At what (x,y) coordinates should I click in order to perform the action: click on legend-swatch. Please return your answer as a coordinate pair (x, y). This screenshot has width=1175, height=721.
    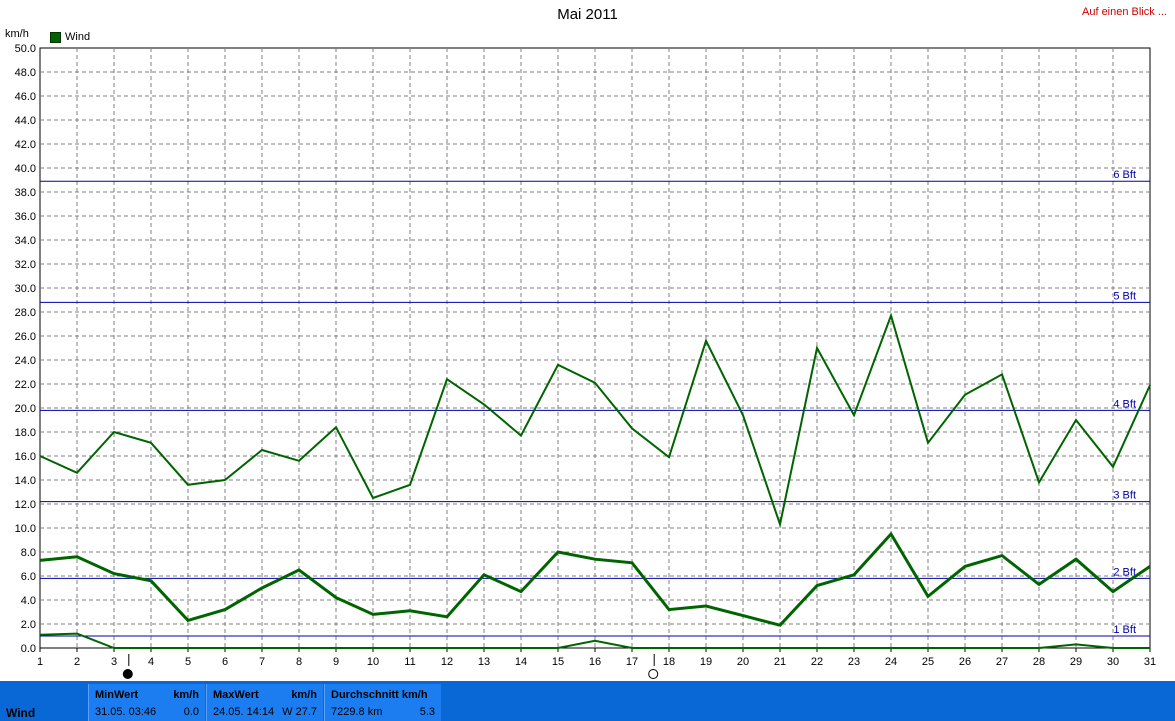
    Looking at the image, I should click on (55, 37).